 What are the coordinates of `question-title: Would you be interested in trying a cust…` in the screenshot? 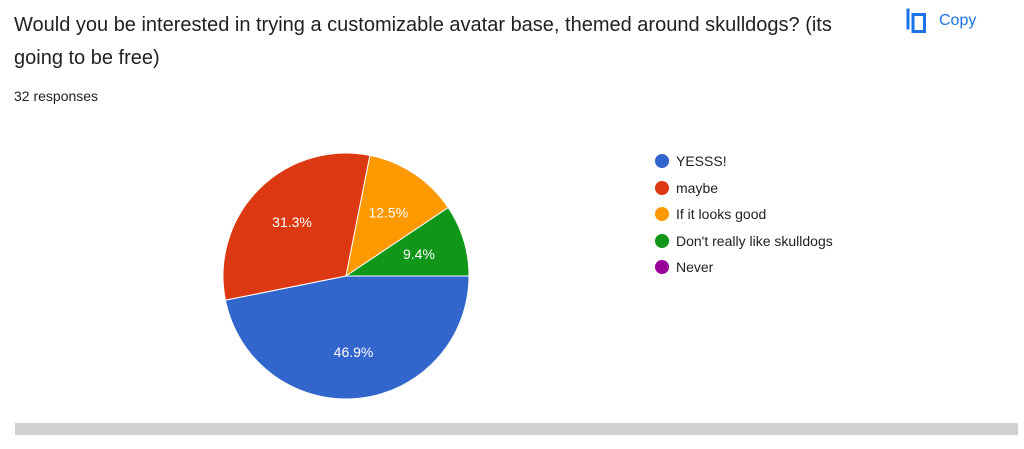 It's located at (423, 41).